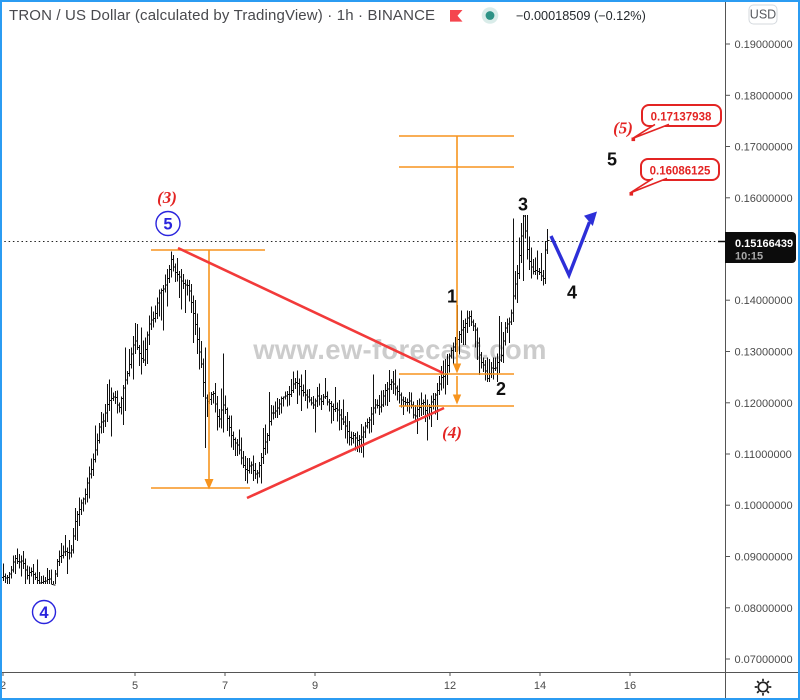  What do you see at coordinates (681, 118) in the screenshot?
I see `svg-text: 0.17137938` at bounding box center [681, 118].